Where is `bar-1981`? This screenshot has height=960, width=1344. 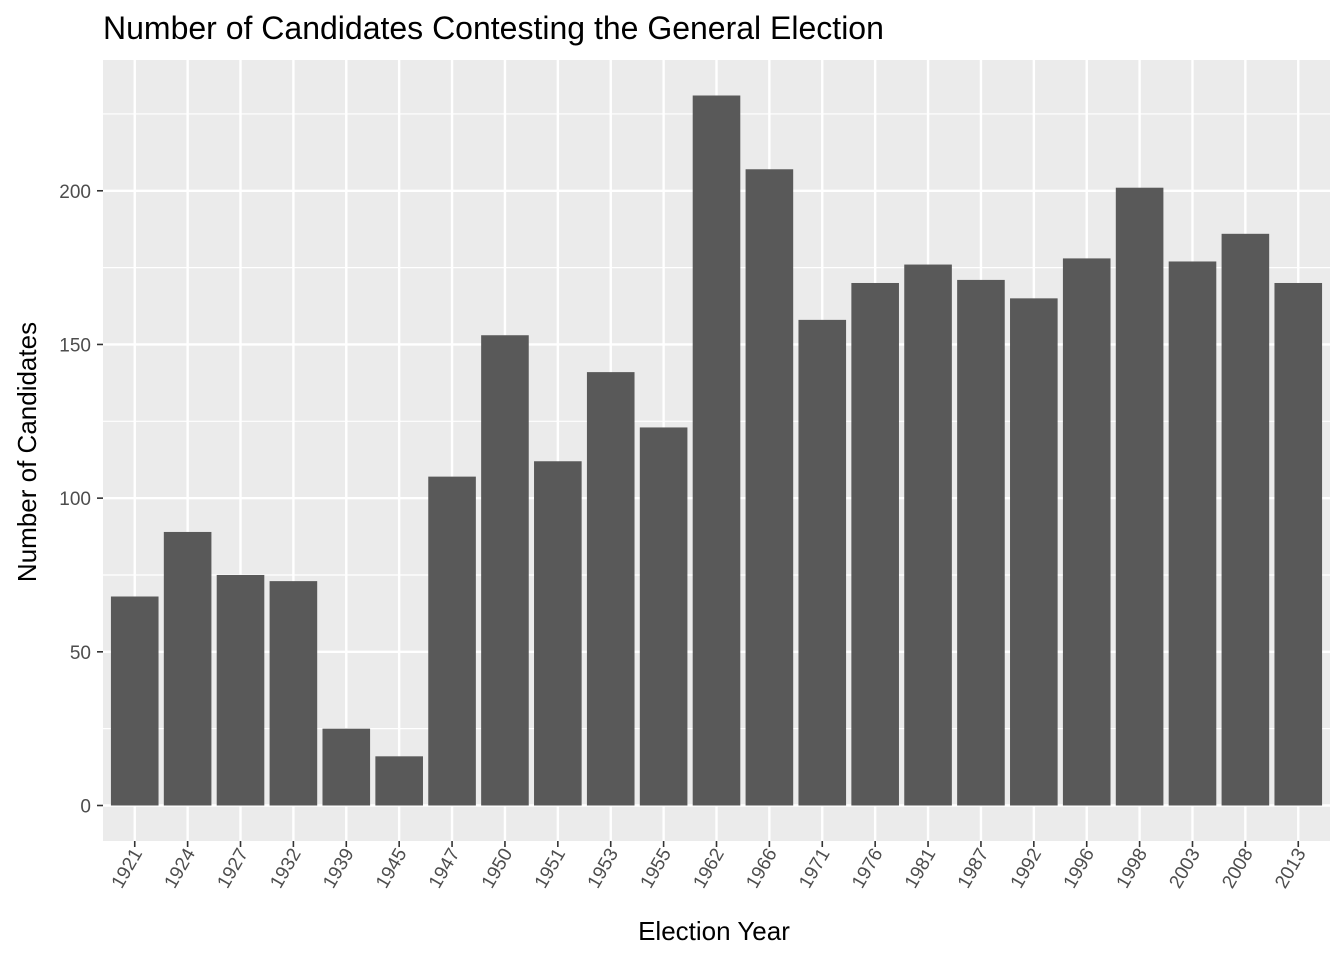 bar-1981 is located at coordinates (928, 535).